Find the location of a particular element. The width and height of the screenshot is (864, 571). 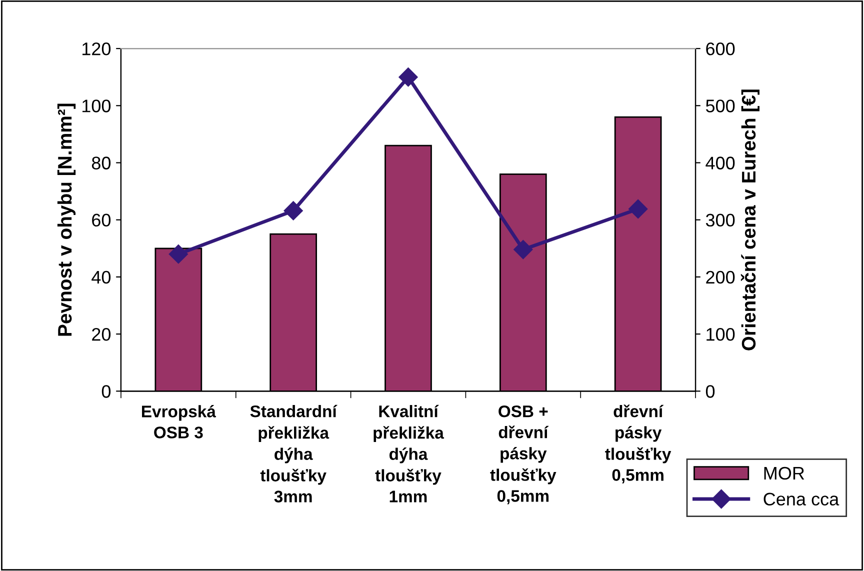

x-tick-label: OSB + dřevní pásky tloušťky 0,5mm is located at coordinates (523, 454).